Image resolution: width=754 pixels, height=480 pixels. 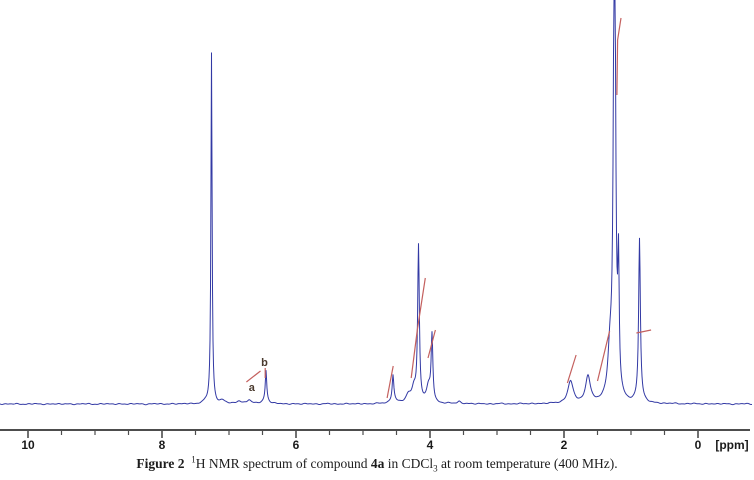 I want to click on ppm-unit-label: [ppm], so click(x=731, y=445).